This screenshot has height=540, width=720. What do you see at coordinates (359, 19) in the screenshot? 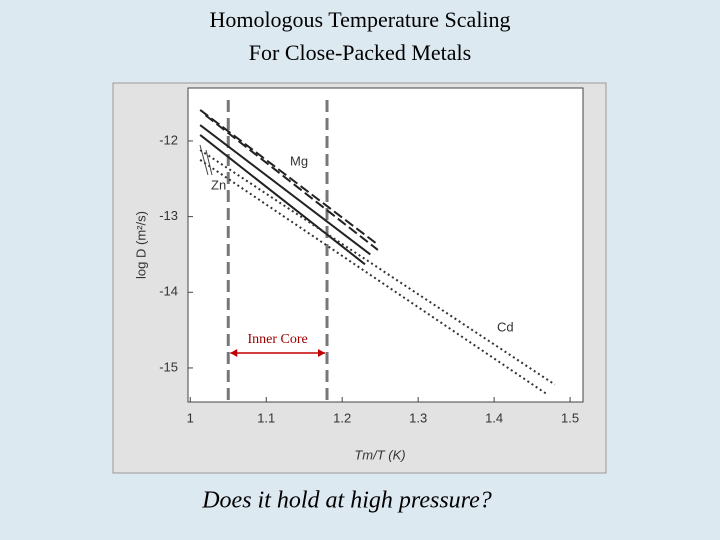
I see `title-line: Homologous Temperature Scaling` at bounding box center [359, 19].